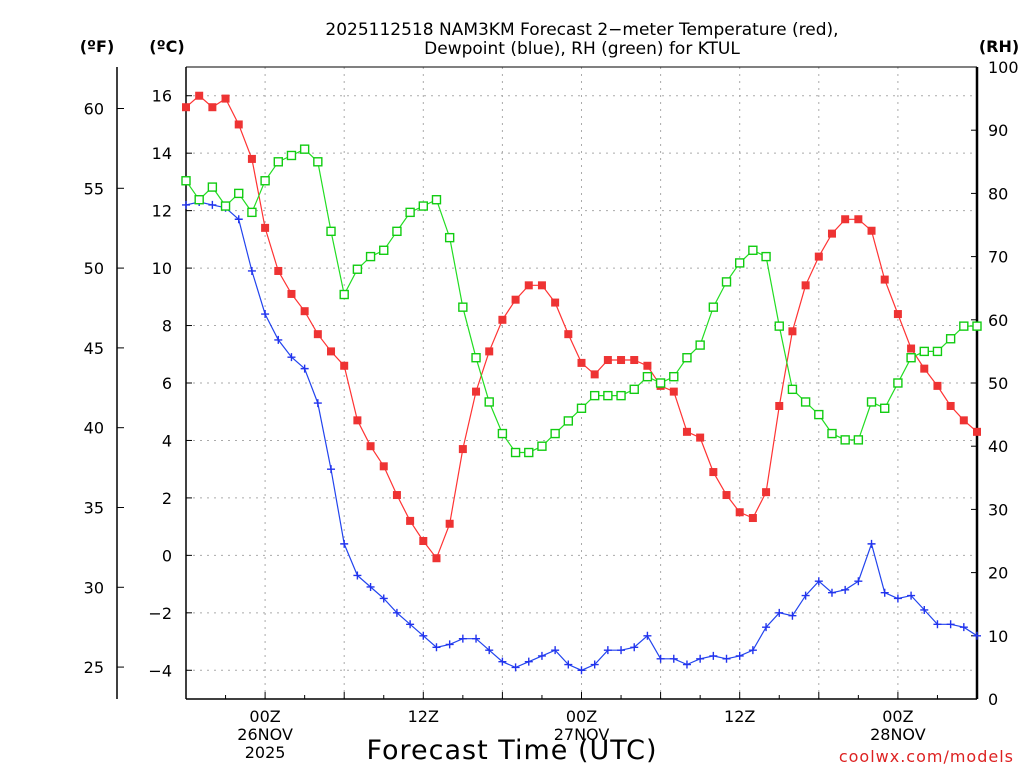  What do you see at coordinates (926, 756) in the screenshot?
I see `watermark: coolwx.com/models` at bounding box center [926, 756].